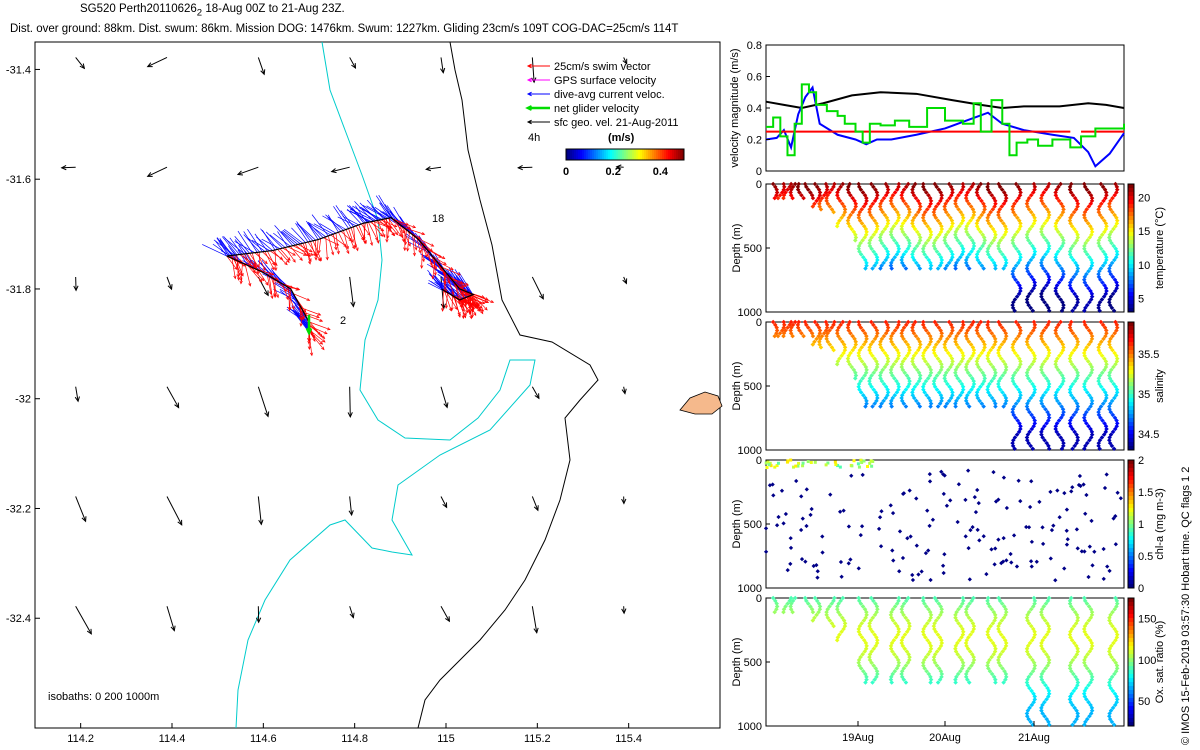 The width and height of the screenshot is (1200, 750). Describe the element at coordinates (534, 138) in the screenshot. I see `legend-extra-label: 4h` at that location.